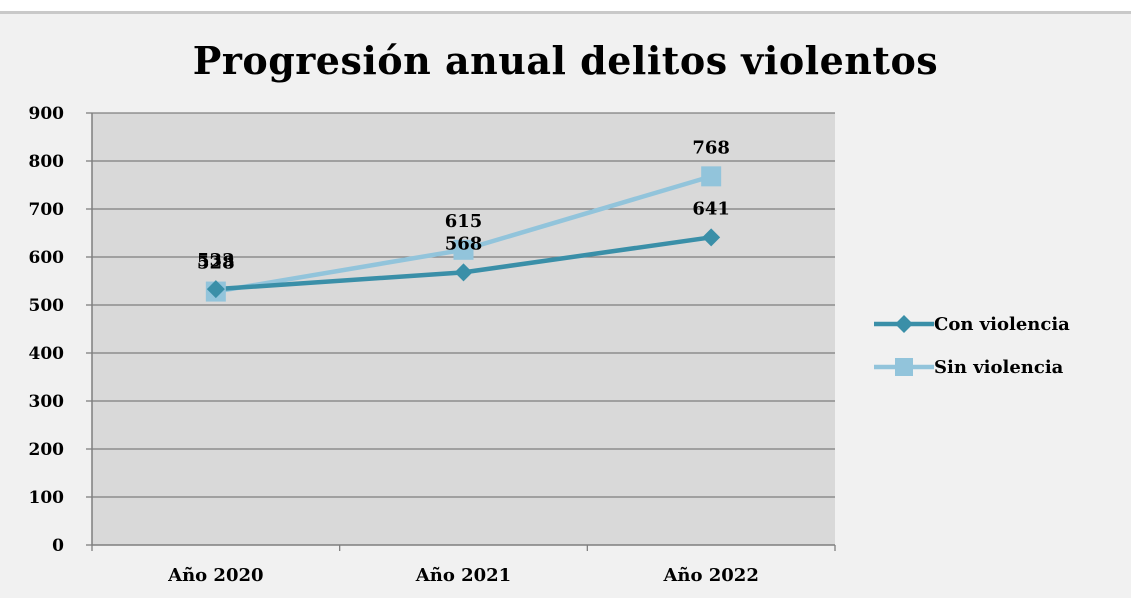  Describe the element at coordinates (47, 114) in the screenshot. I see `y-tick-label: 900` at that location.